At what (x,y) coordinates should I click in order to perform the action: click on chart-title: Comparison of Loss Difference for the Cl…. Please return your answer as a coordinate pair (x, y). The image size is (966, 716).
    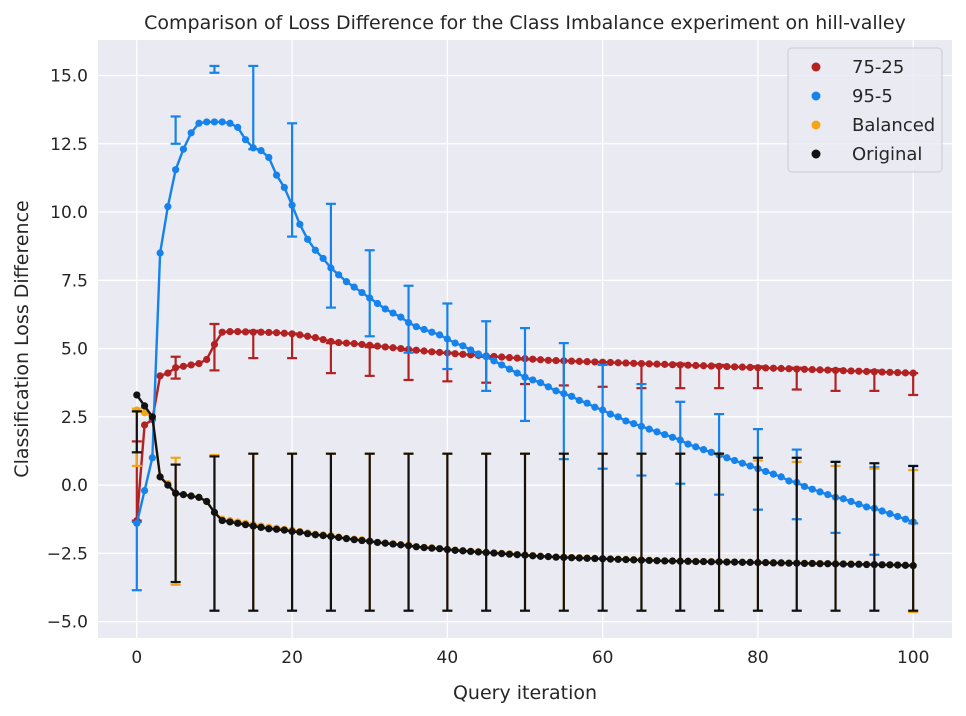
    Looking at the image, I should click on (525, 23).